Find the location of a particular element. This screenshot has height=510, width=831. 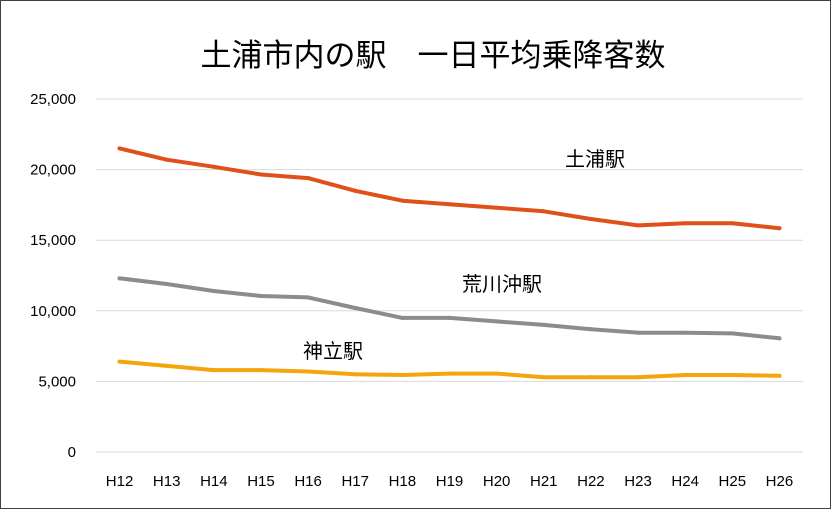

series-label: 神立駅 is located at coordinates (333, 351).